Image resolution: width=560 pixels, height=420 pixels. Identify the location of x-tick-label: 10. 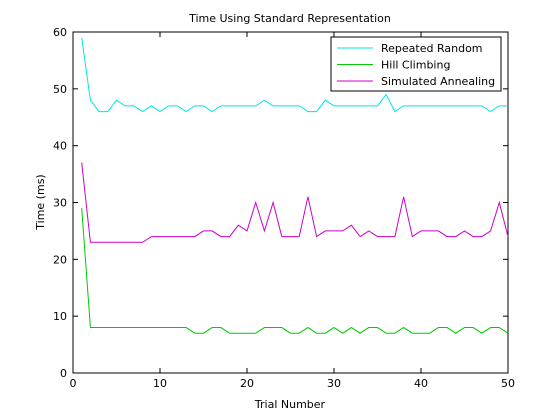
(160, 383).